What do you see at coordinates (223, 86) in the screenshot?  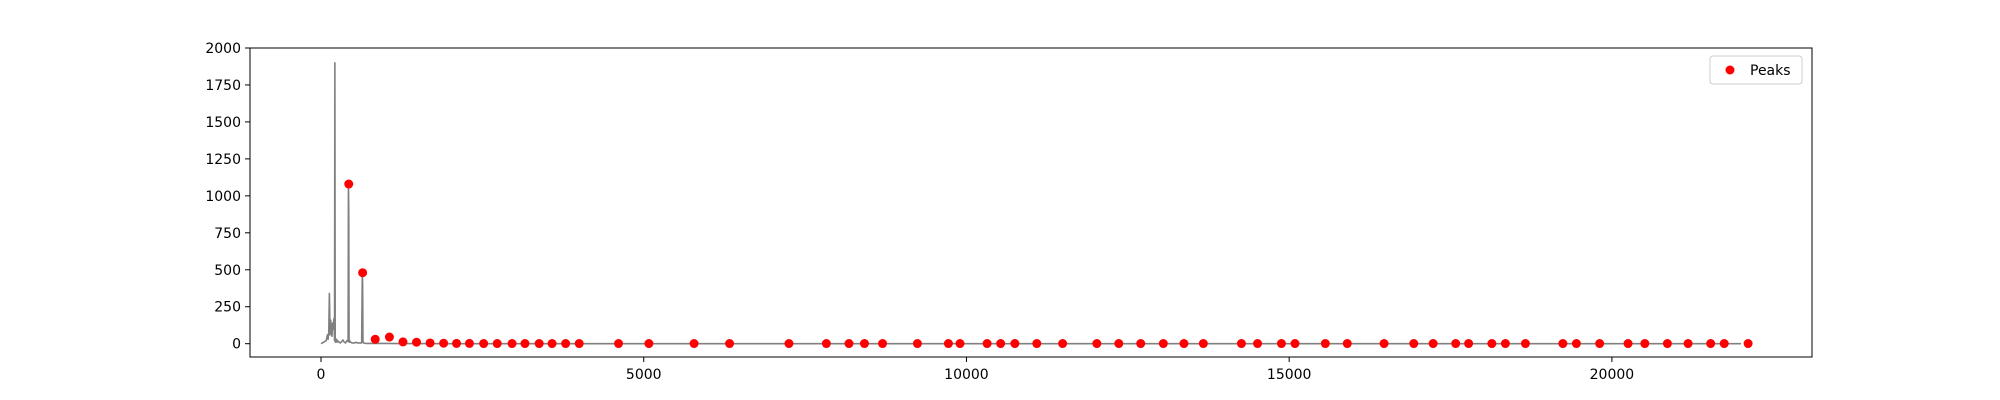 I see `y-tick-label: 1750` at bounding box center [223, 86].